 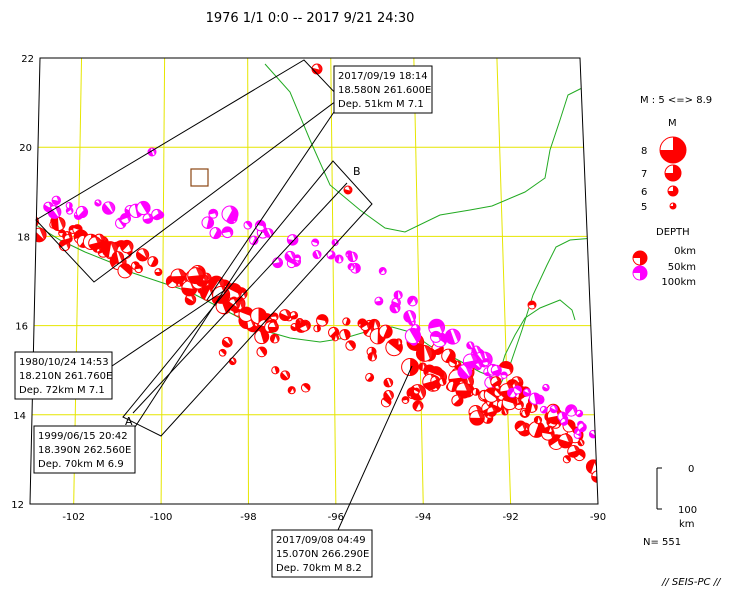 What do you see at coordinates (199, 177) in the screenshot?
I see `station-square-marker` at bounding box center [199, 177].